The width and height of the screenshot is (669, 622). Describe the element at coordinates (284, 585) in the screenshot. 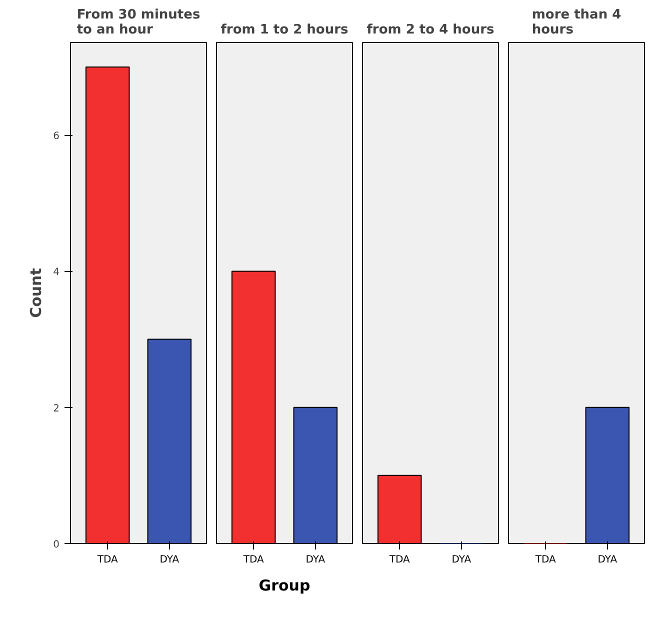

I see `x-axis-title: Group` at that location.